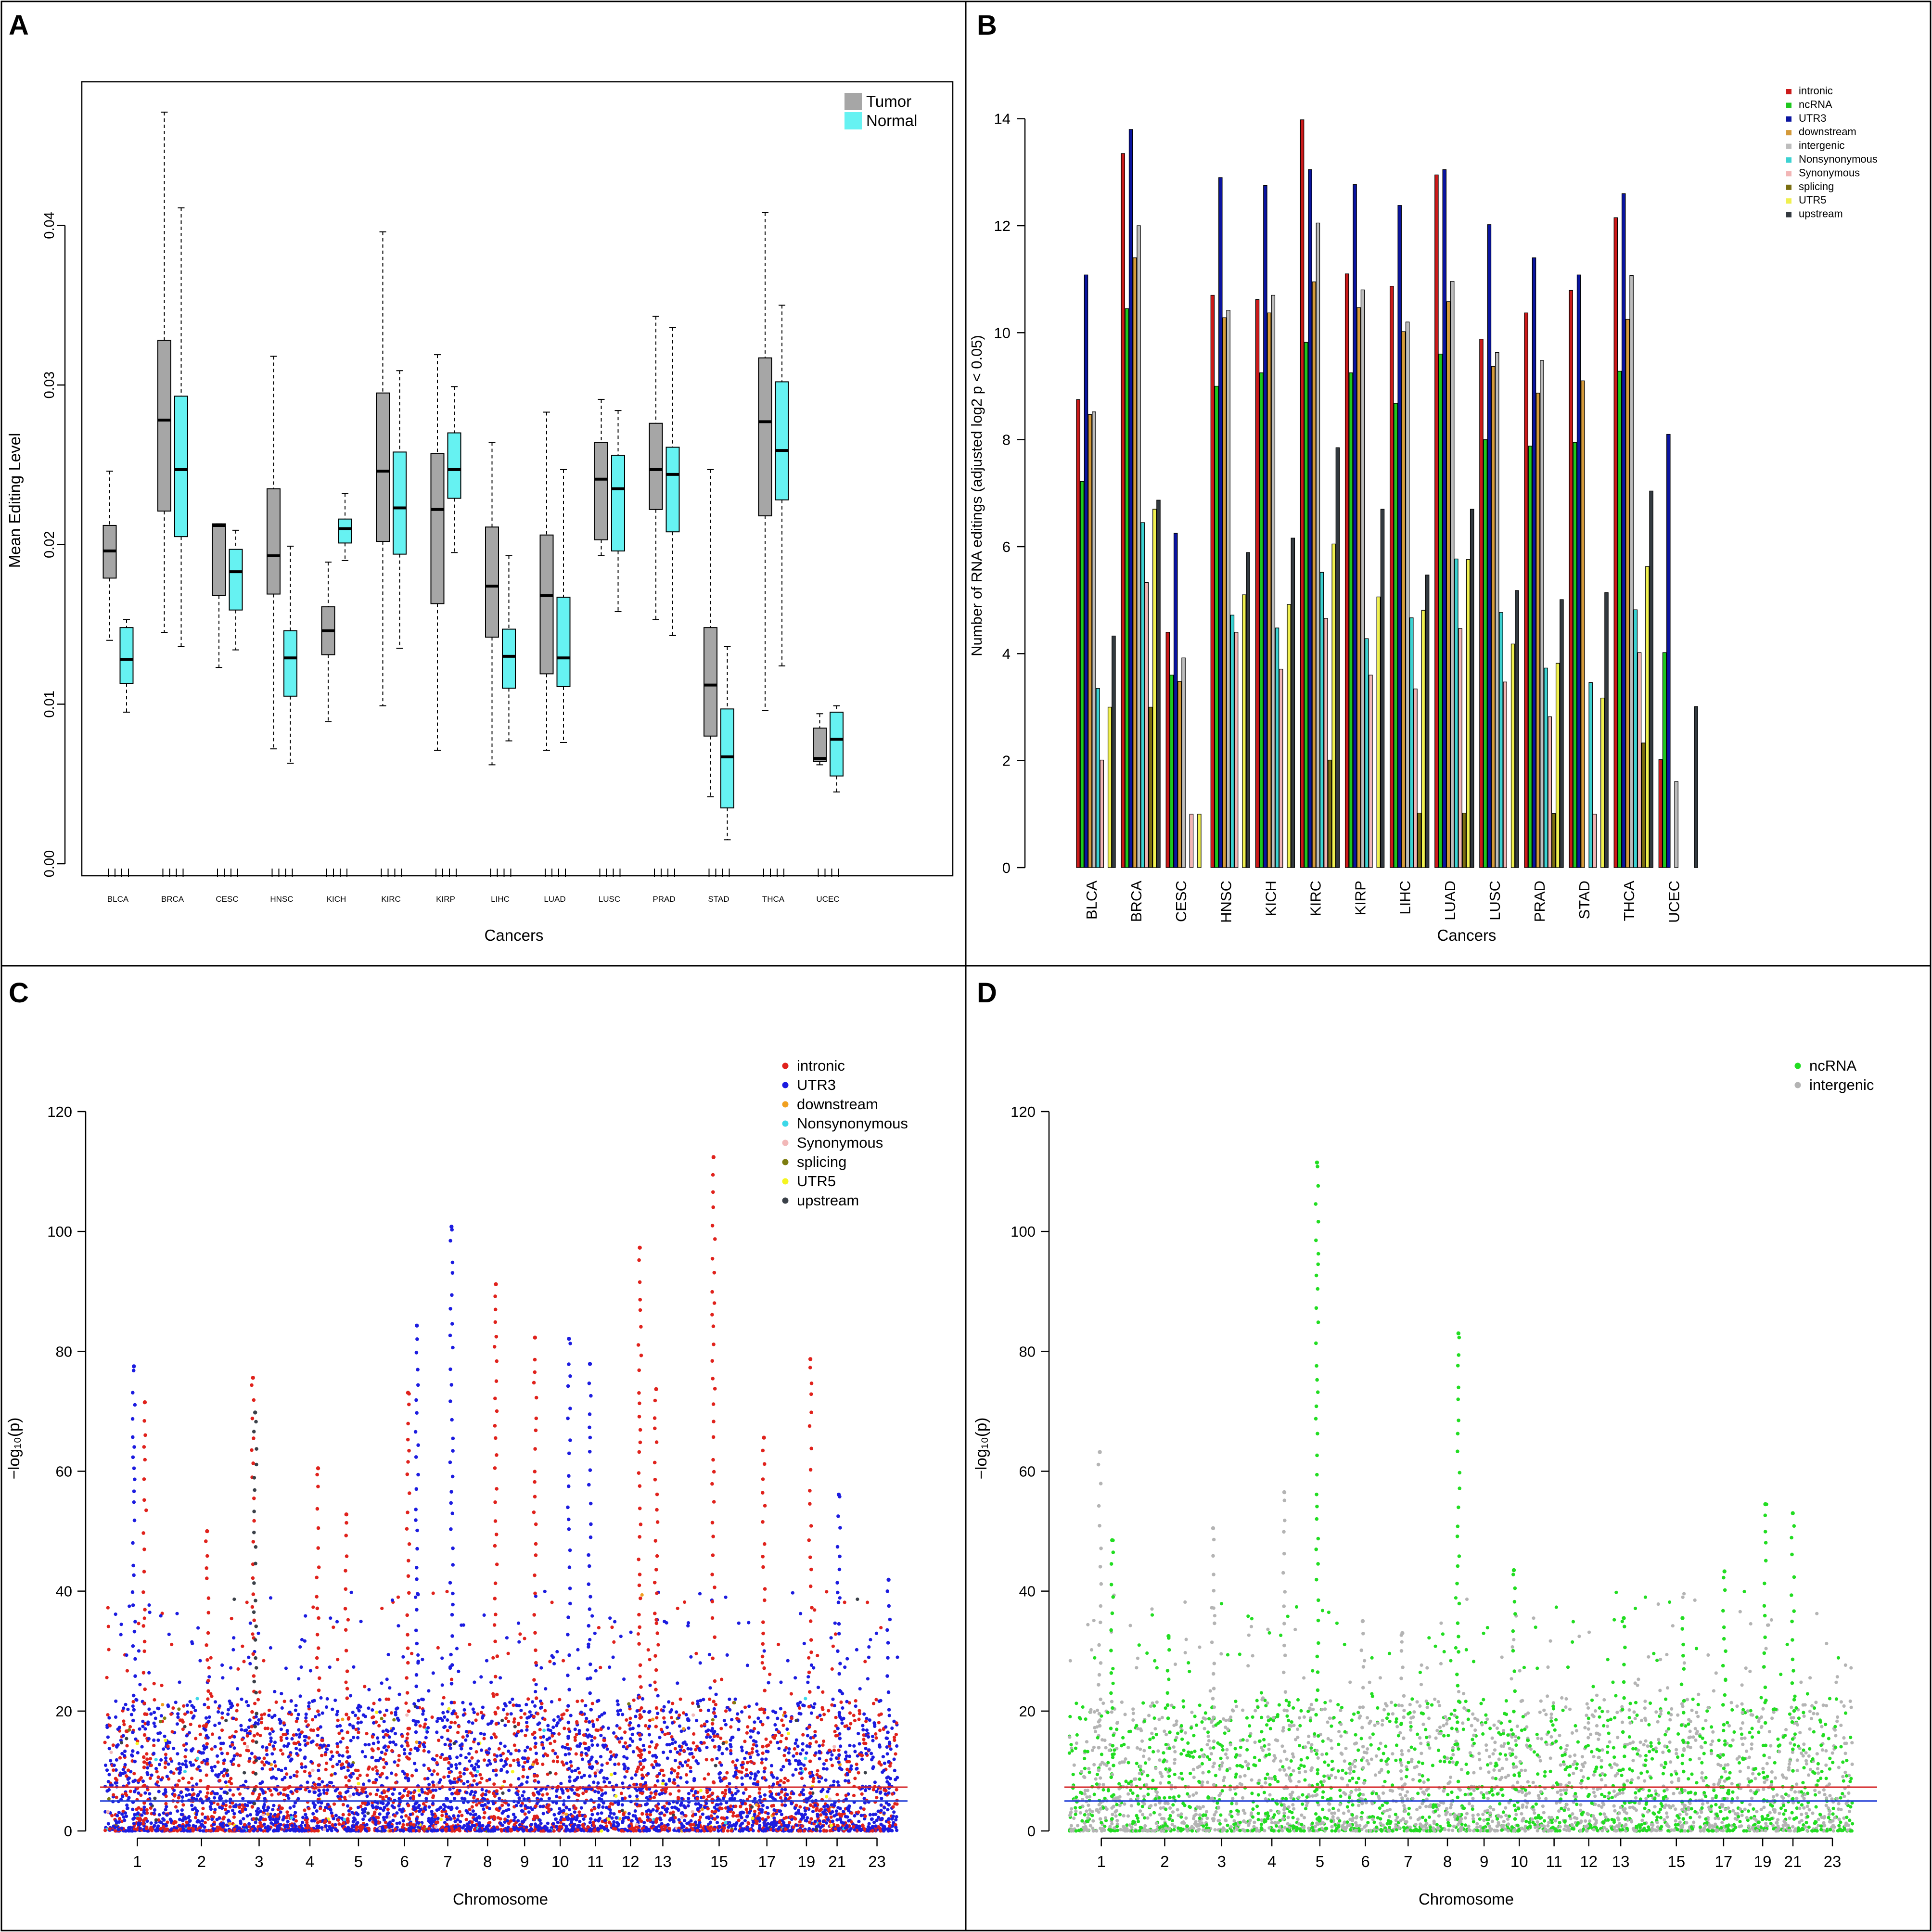  What do you see at coordinates (1436, 521) in the screenshot?
I see `bar-luad-intronic` at bounding box center [1436, 521].